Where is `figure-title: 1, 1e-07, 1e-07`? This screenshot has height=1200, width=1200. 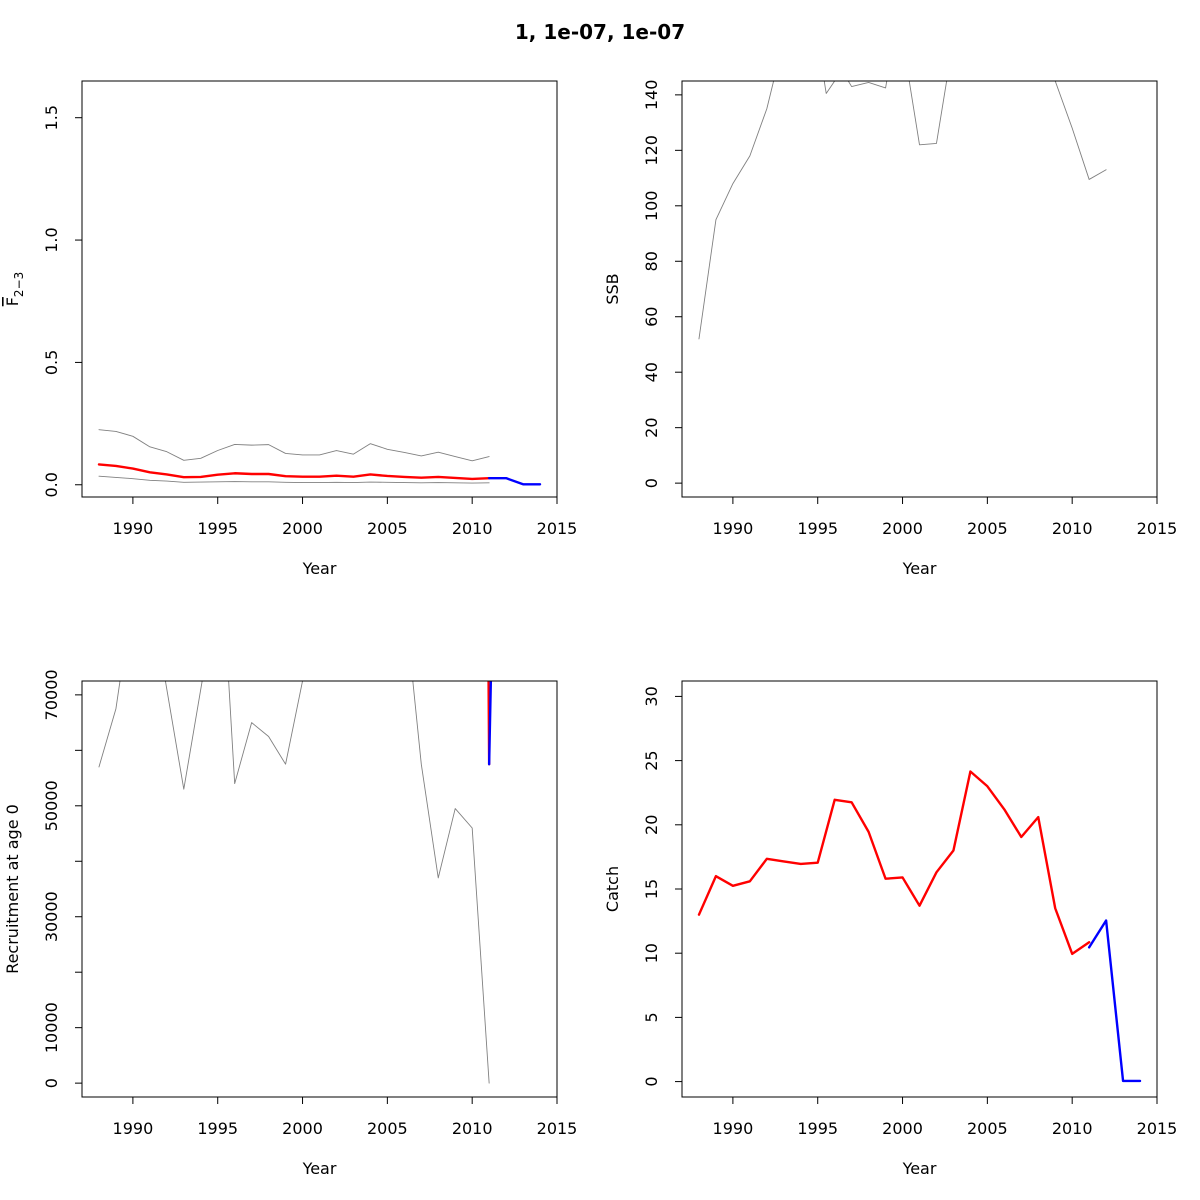
figure-title: 1, 1e-07, 1e-07 is located at coordinates (600, 32).